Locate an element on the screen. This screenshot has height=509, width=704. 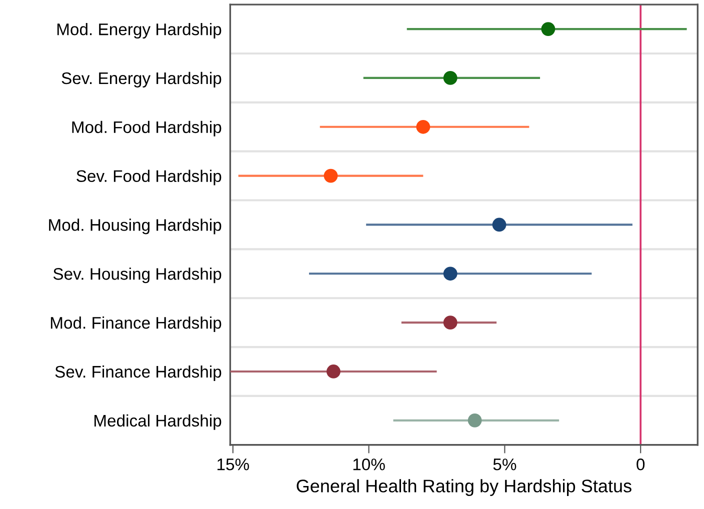
x-tick-label: 5% is located at coordinates (504, 464).